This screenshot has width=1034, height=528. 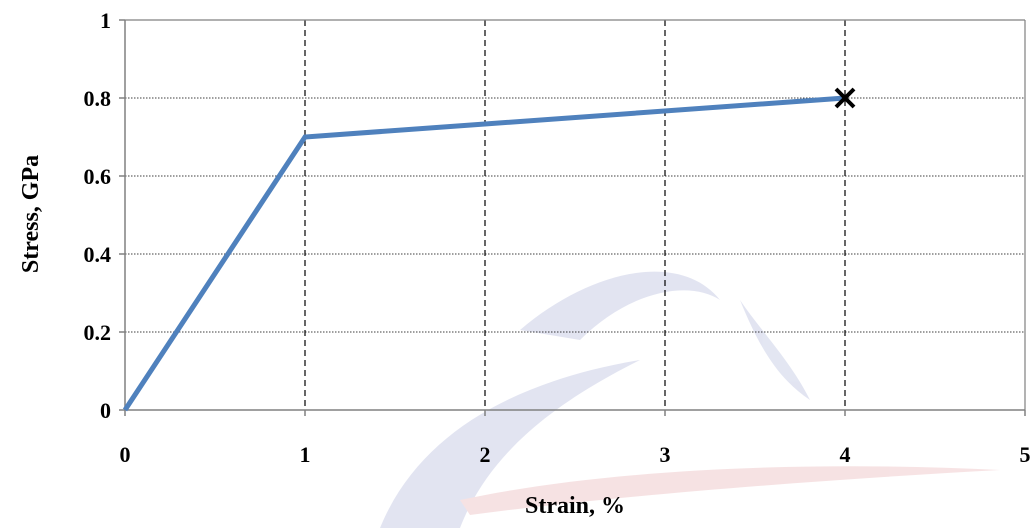 I want to click on y-tick-label-3: 0.6, so click(x=98, y=176).